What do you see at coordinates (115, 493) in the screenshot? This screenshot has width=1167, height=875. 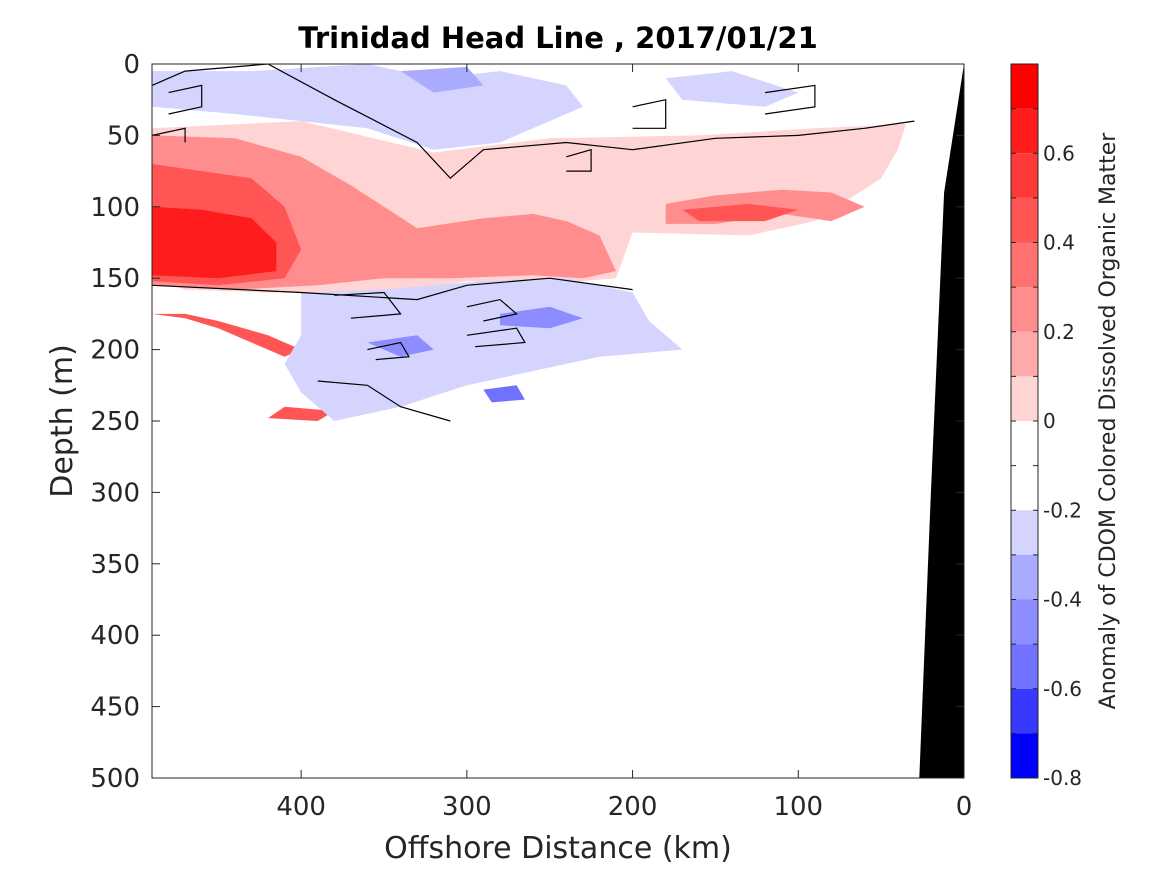 I see `y-tick-label: 300` at bounding box center [115, 493].